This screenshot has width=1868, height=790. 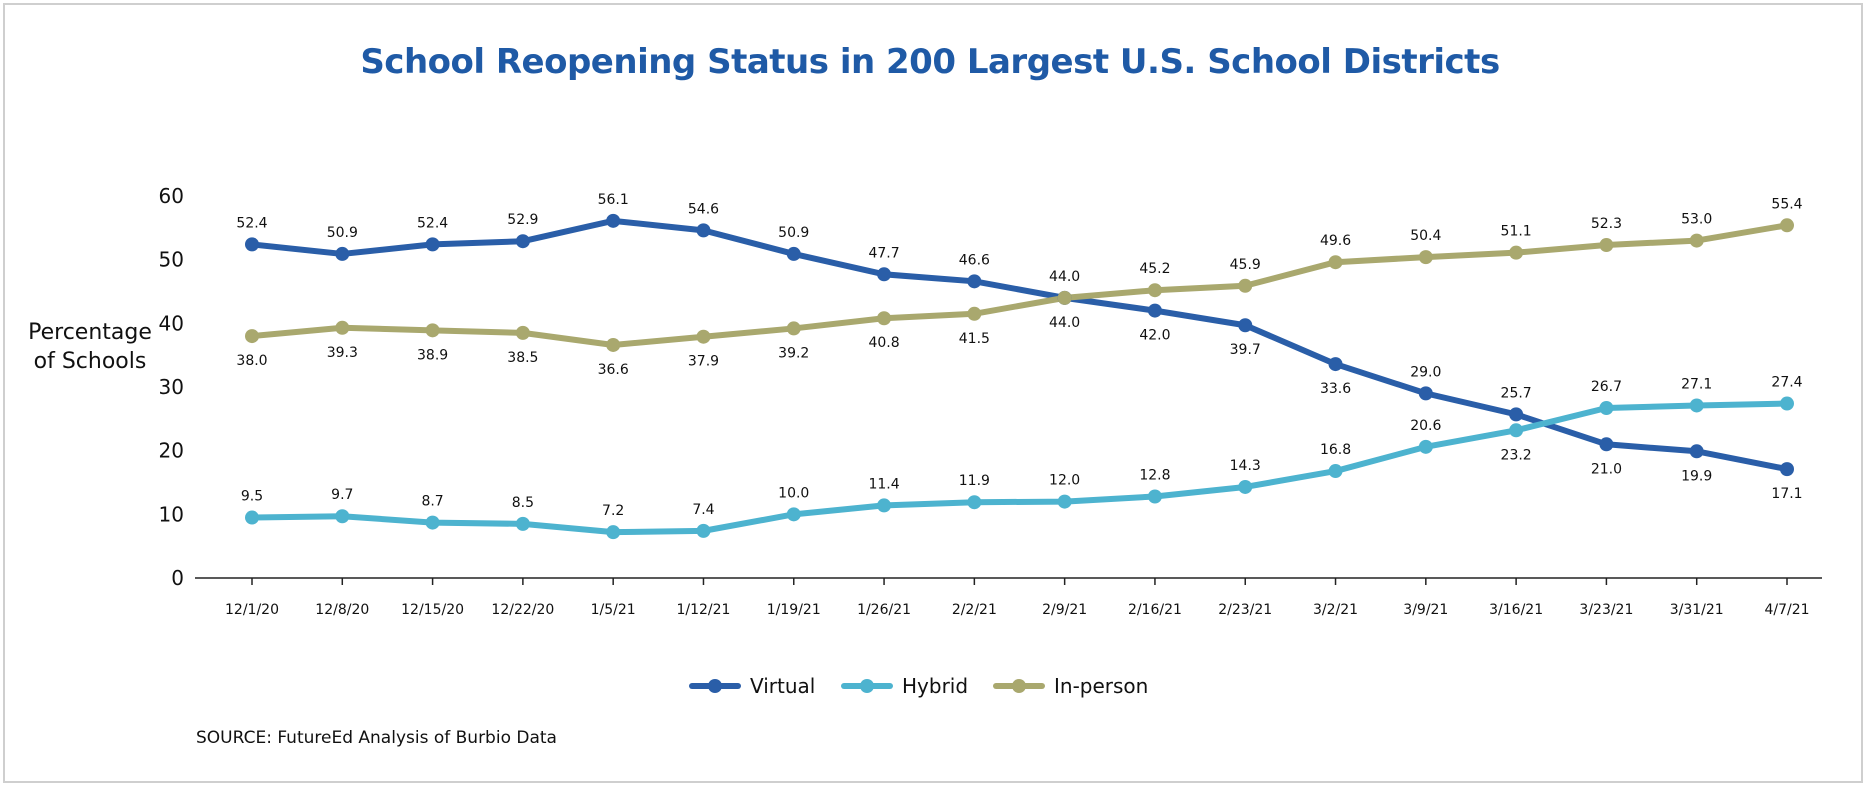 I want to click on legend-marker-in-person, so click(x=1019, y=686).